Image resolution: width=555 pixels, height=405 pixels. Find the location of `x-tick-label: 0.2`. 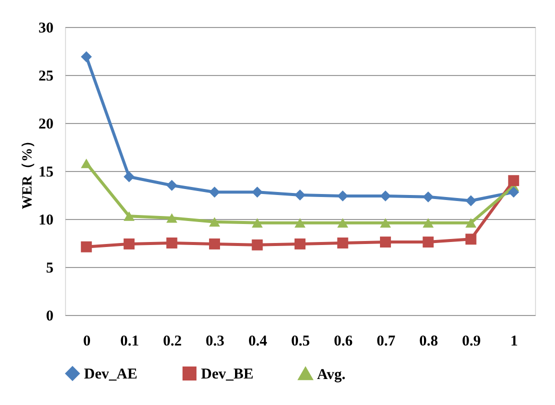

x-tick-label: 0.2 is located at coordinates (172, 342).